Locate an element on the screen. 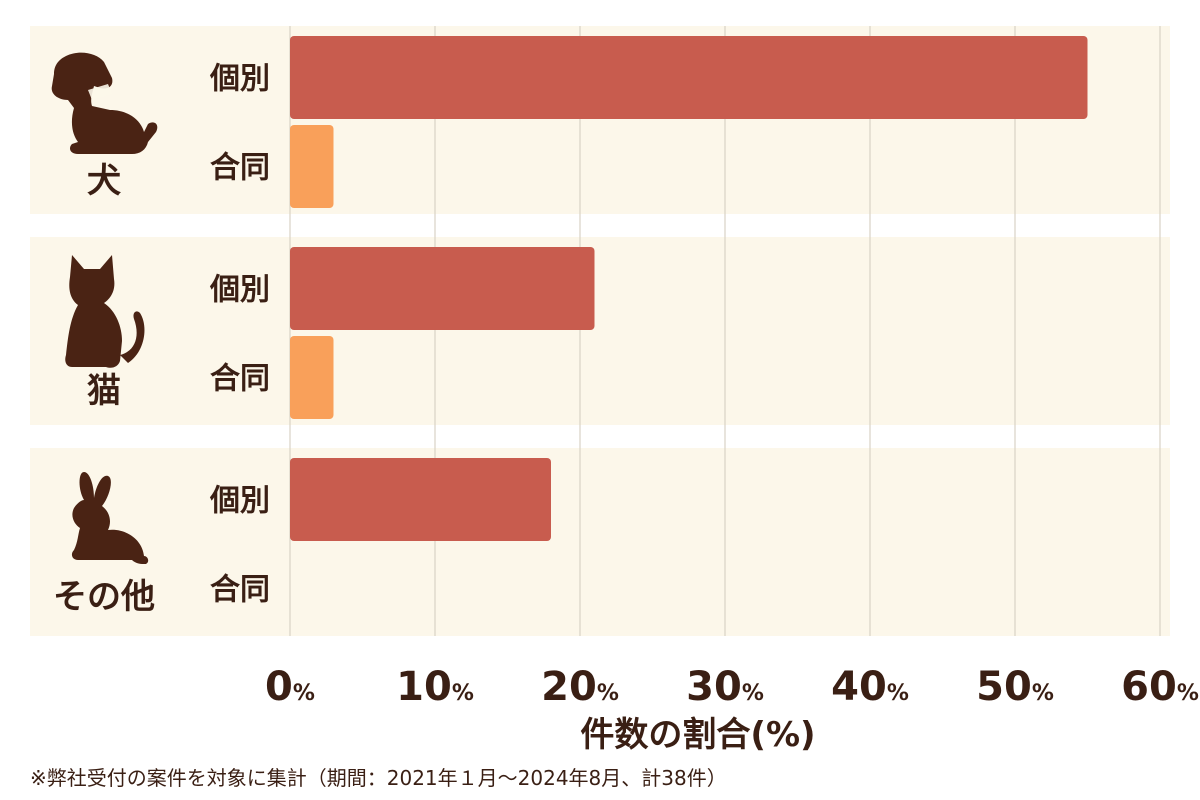 Image resolution: width=1200 pixels, height=800 pixels. category-label-cat: 猫 is located at coordinates (104, 391).